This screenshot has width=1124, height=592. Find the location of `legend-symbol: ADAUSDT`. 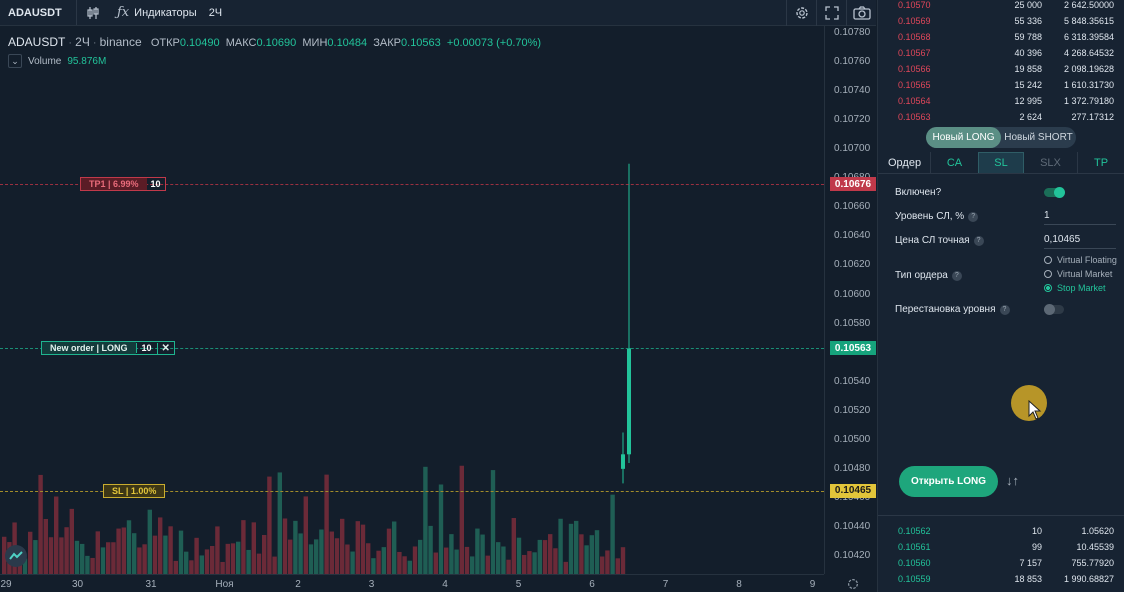

legend-symbol: ADAUSDT is located at coordinates (37, 42).